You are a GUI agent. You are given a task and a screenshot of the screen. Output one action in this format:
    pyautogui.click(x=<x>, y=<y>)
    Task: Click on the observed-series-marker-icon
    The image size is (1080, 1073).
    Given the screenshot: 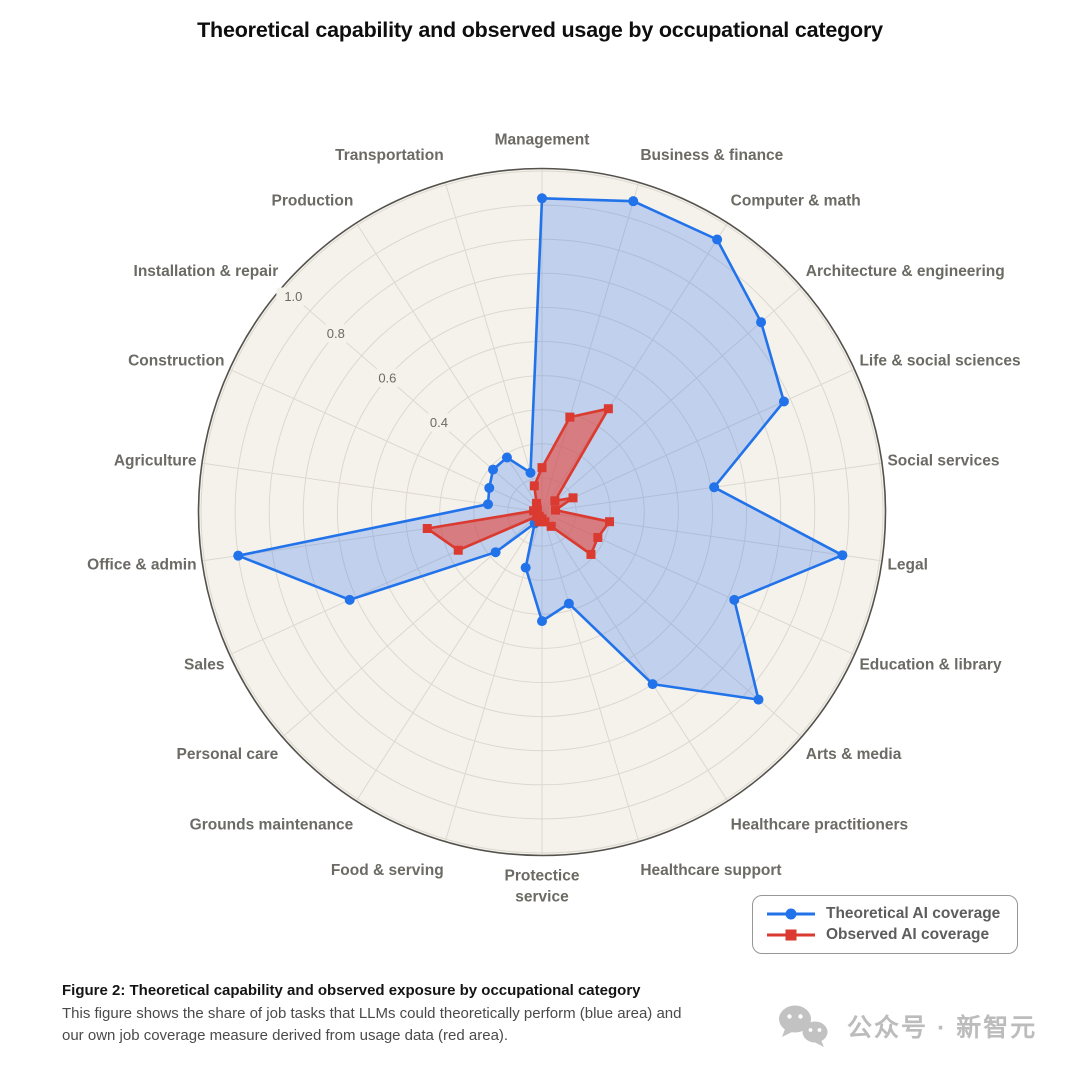 What is the action you would take?
    pyautogui.click(x=791, y=935)
    